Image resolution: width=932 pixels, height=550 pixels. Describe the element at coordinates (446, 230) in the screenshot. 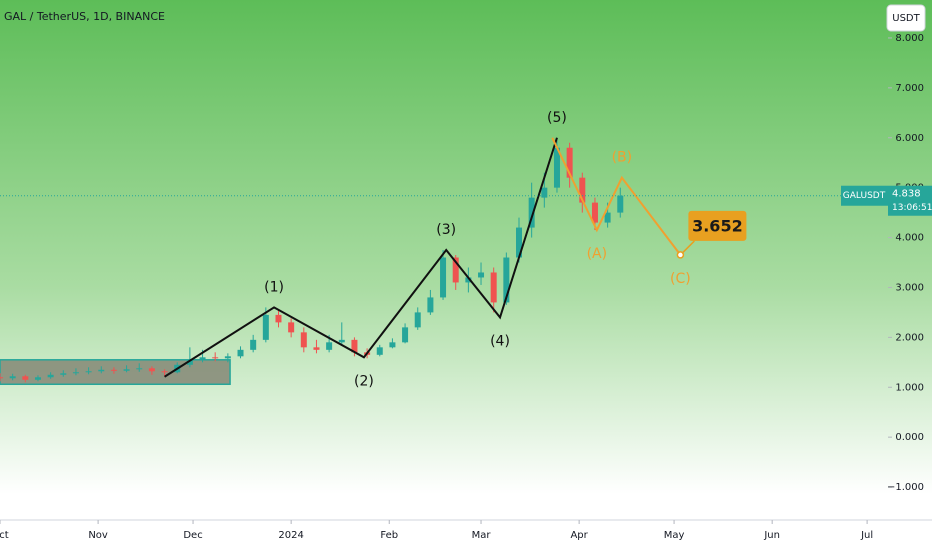

I see `wave-label: (3)` at that location.